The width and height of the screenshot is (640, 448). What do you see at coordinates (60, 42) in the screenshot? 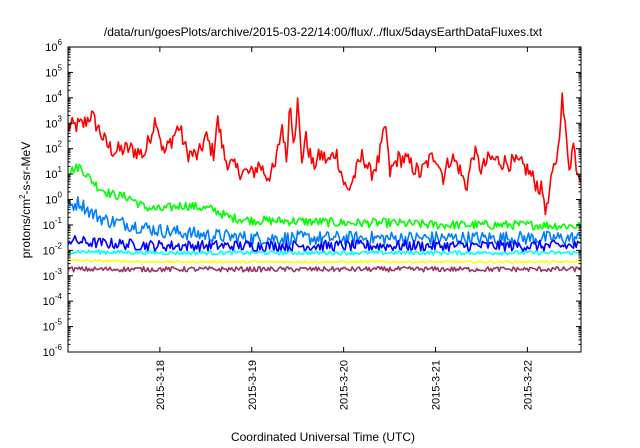
I see `y-tick-exponent: 6` at bounding box center [60, 42].